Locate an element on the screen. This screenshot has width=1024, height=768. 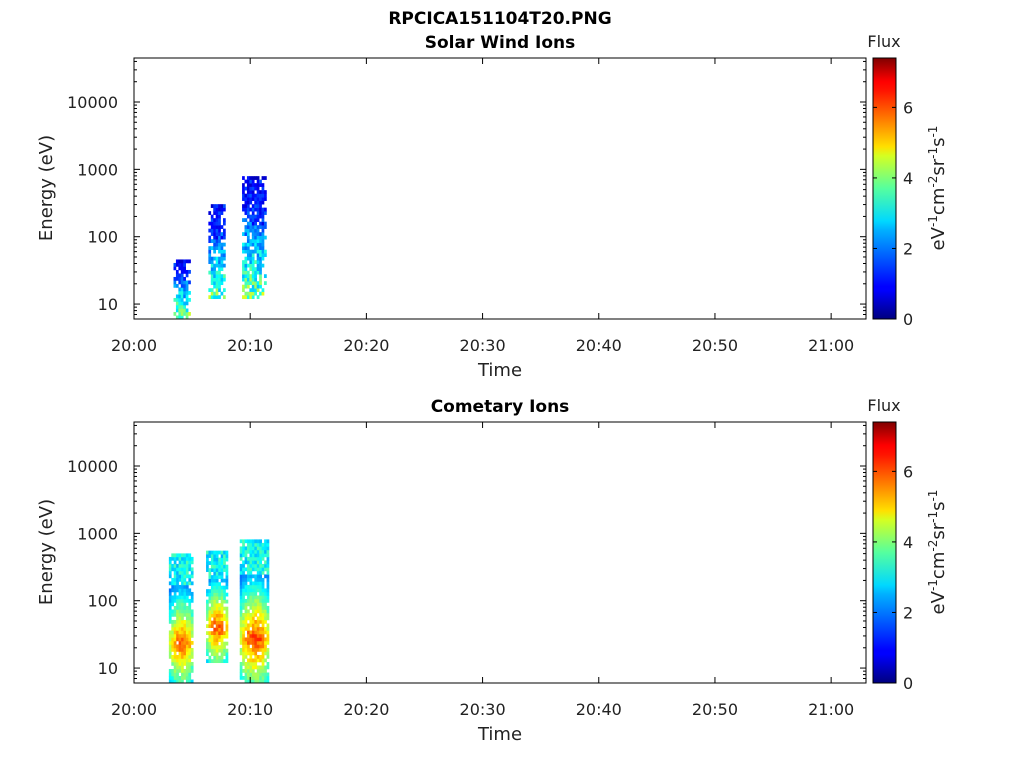
y-axis-label: Energy (eV) is located at coordinates (46, 552).